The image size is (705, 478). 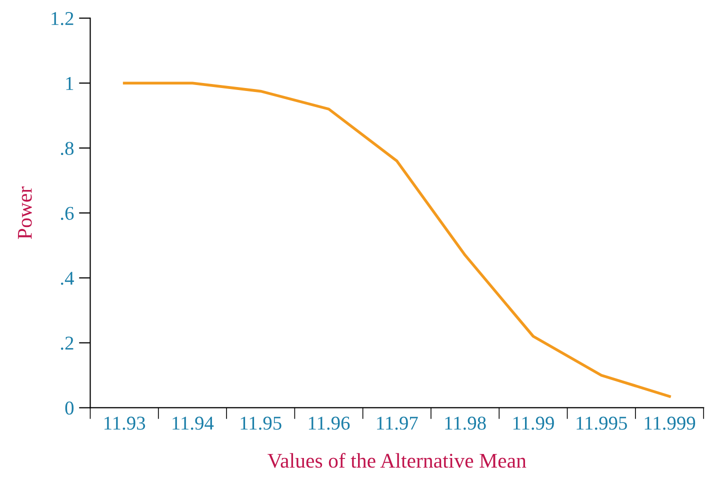 What do you see at coordinates (70, 83) in the screenshot?
I see `y-tick-label: 1` at bounding box center [70, 83].